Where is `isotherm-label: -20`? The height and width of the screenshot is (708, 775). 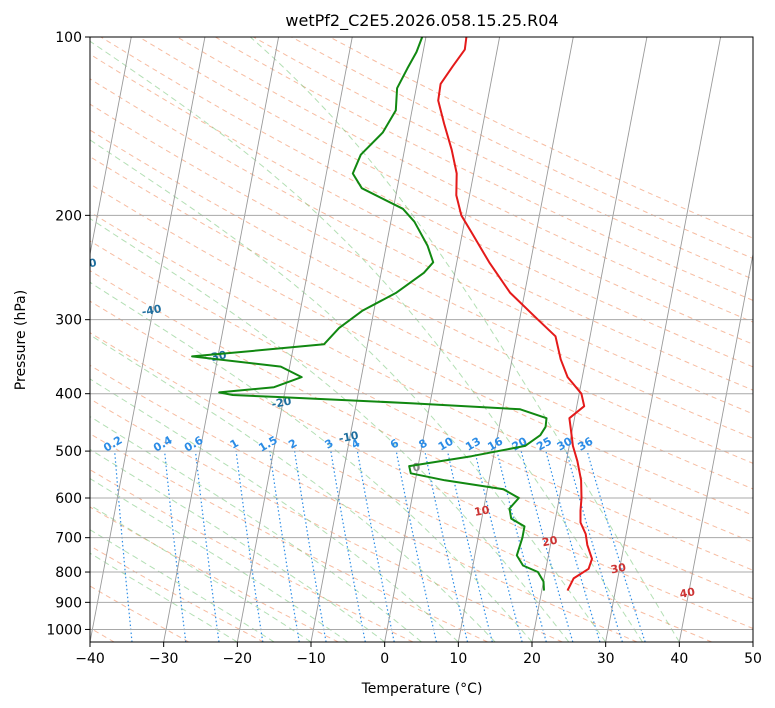
isotherm-label: -20 is located at coordinates (281, 402).